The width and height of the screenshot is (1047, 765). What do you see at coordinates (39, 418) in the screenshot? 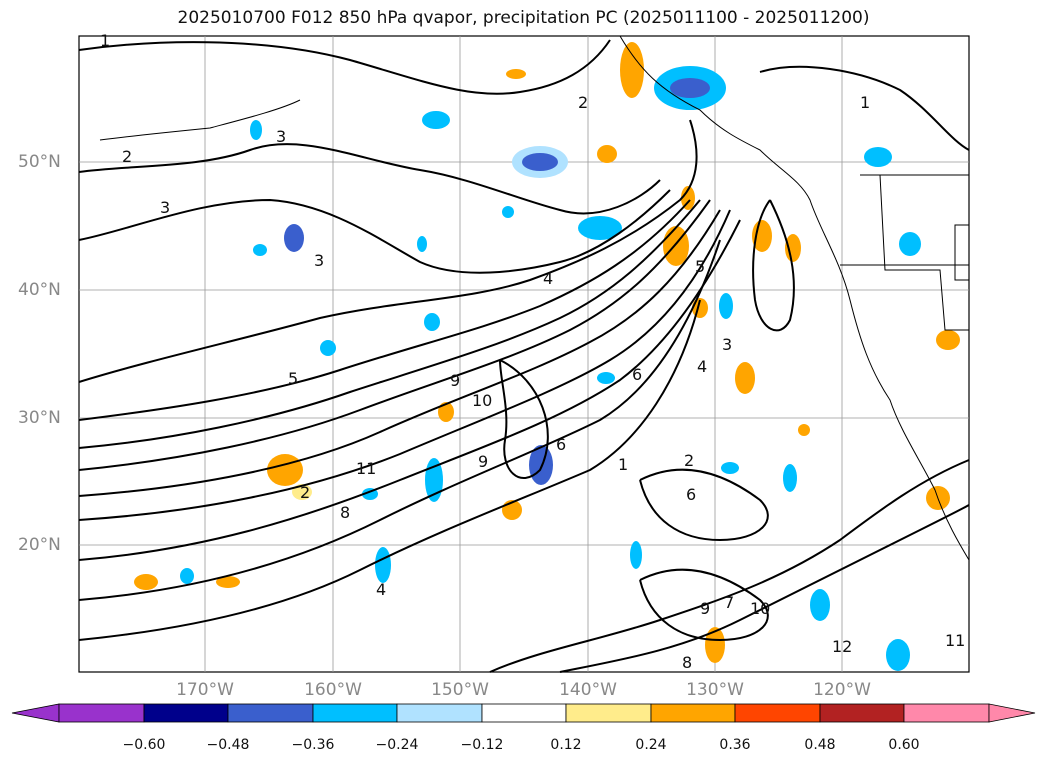
I see `lat-label: 30°N` at bounding box center [39, 418].